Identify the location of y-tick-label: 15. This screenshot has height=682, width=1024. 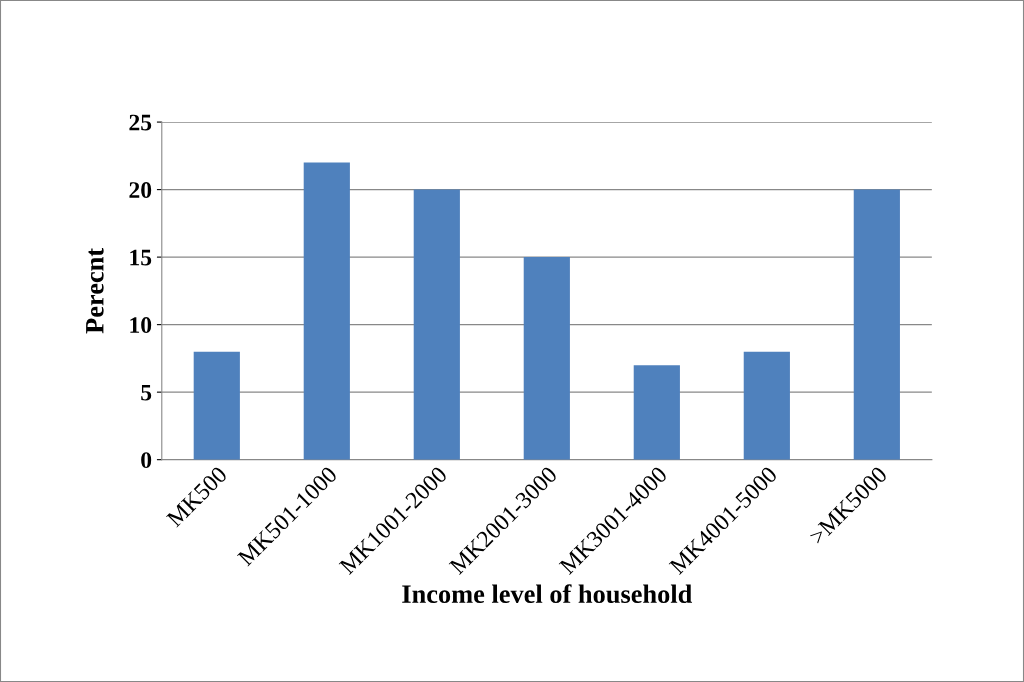
(141, 257).